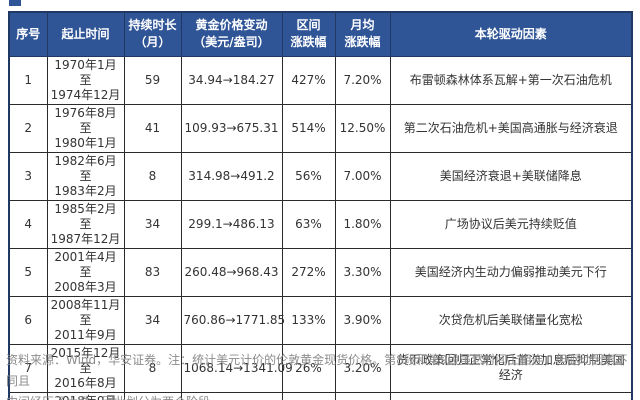 This screenshot has width=640, height=400. I want to click on cell-price-change: 260.48→968.43, so click(231, 272).